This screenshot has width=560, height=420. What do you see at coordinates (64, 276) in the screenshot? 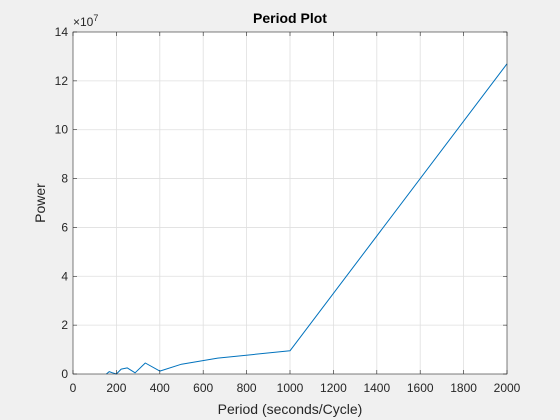
I see `y-tick-label: 4` at bounding box center [64, 276].